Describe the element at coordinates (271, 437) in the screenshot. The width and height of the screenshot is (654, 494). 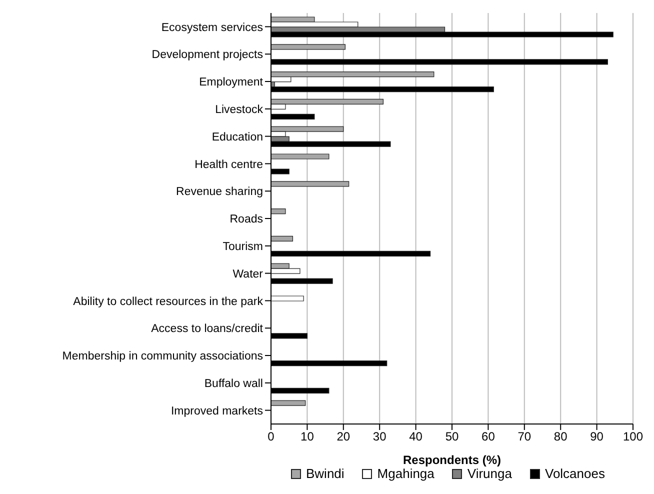
I see `x-tick-label: 0` at that location.